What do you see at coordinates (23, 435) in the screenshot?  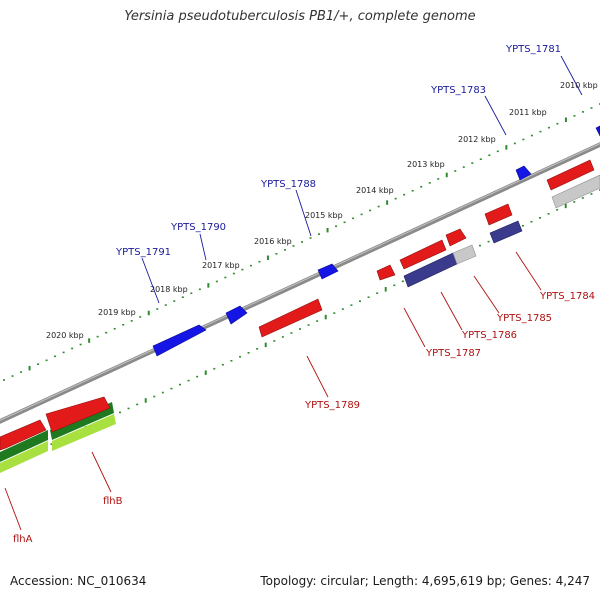 I see `gene-flhA` at bounding box center [23, 435].